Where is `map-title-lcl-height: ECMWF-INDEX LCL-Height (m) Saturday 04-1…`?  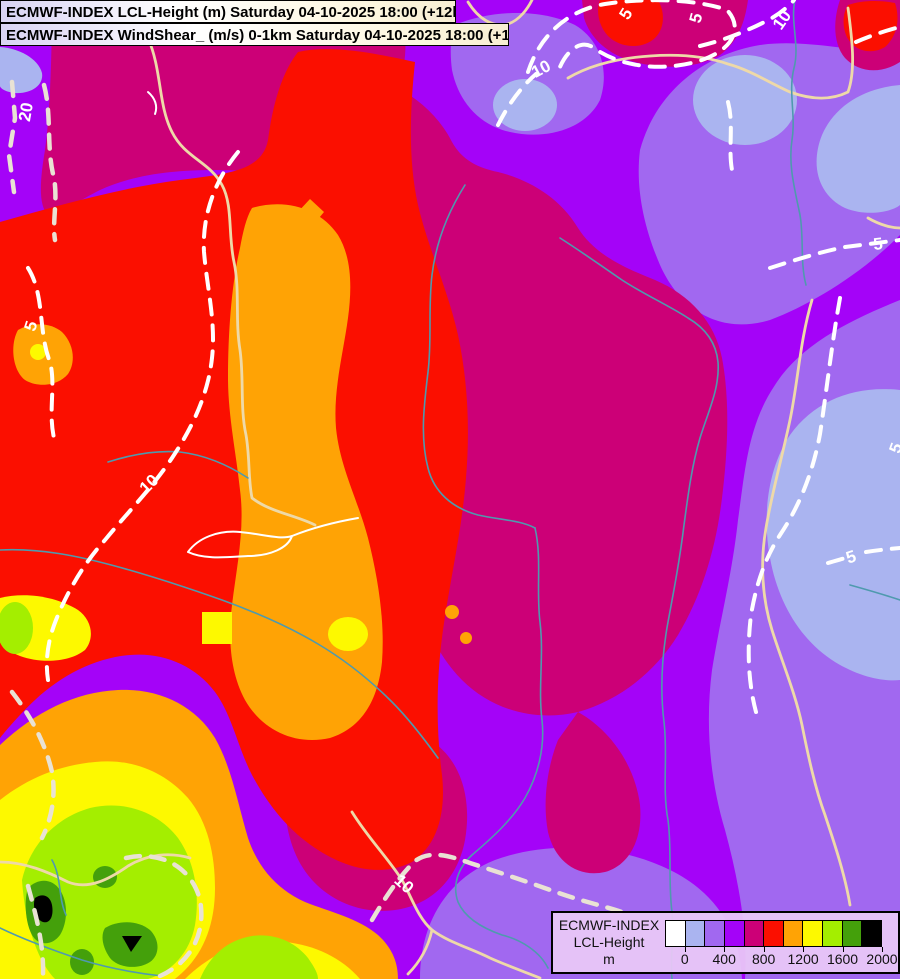 map-title-lcl-height: ECMWF-INDEX LCL-Height (m) Saturday 04-1… is located at coordinates (228, 11).